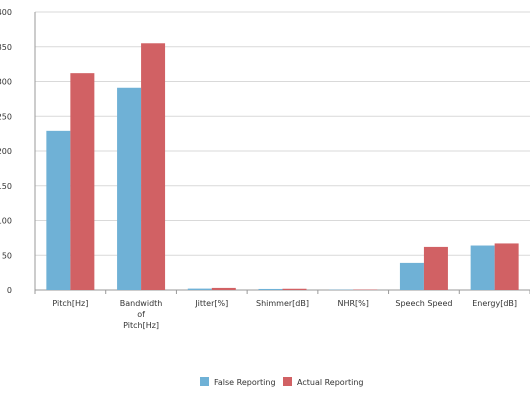 The width and height of the screenshot is (530, 397). Describe the element at coordinates (245, 382) in the screenshot. I see `legend-label: False Reporting` at that location.